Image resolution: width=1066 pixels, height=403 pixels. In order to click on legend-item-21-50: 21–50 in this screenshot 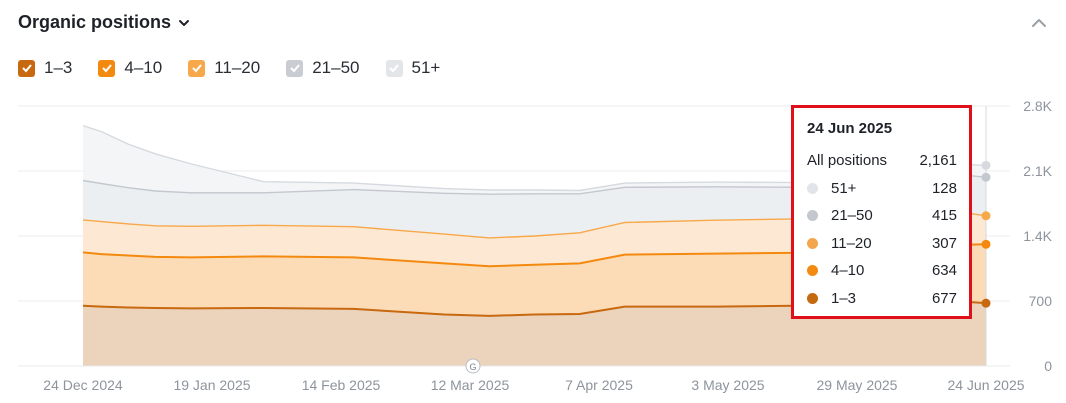, I will do `click(323, 68)`.